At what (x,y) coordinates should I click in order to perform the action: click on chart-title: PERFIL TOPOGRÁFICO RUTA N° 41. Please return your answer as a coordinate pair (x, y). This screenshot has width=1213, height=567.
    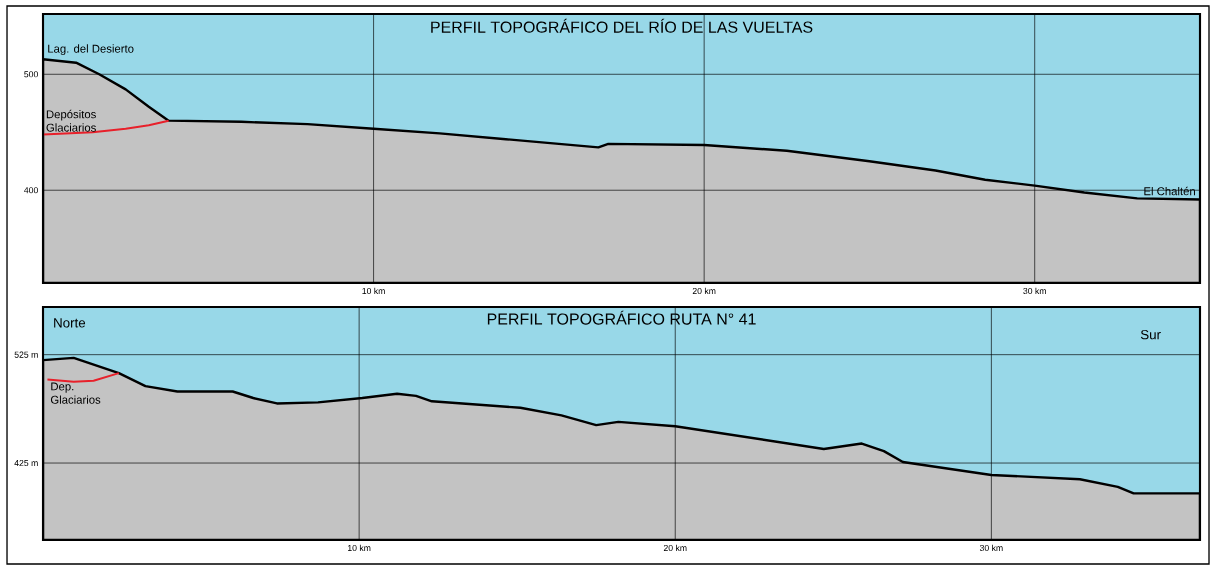
    Looking at the image, I should click on (621, 317).